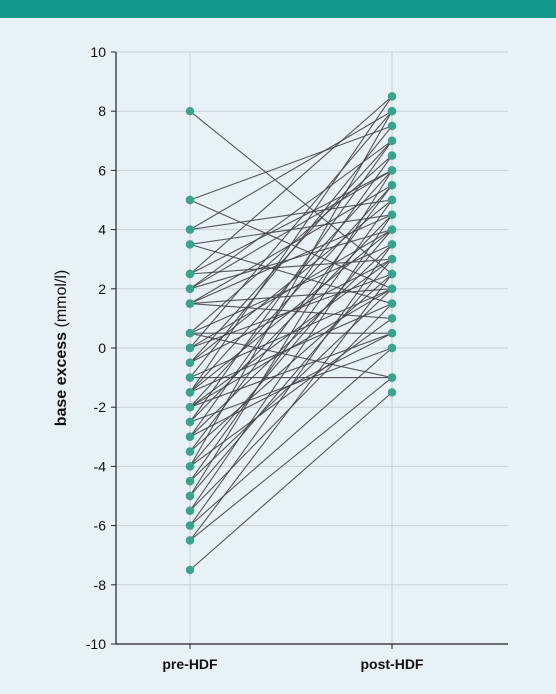 This screenshot has height=694, width=556. Describe the element at coordinates (100, 466) in the screenshot. I see `y-tick-label: -4` at that location.